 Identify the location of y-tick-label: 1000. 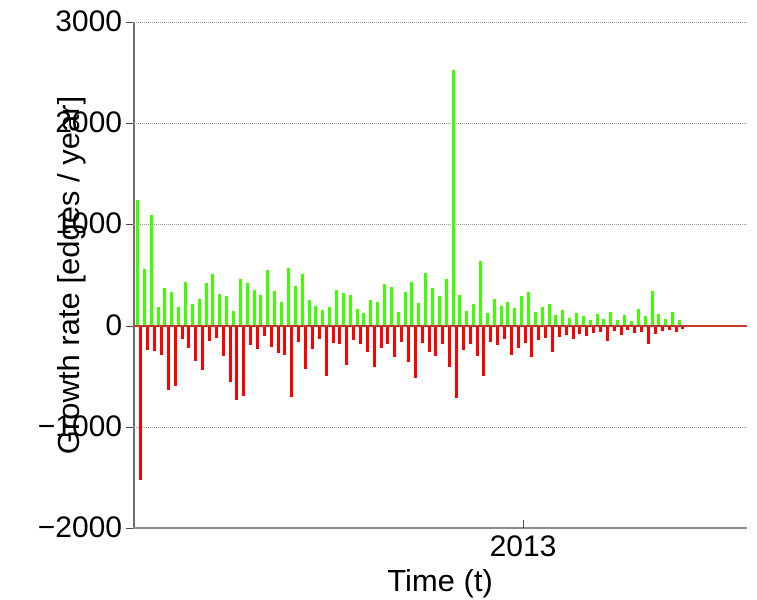
(88, 224).